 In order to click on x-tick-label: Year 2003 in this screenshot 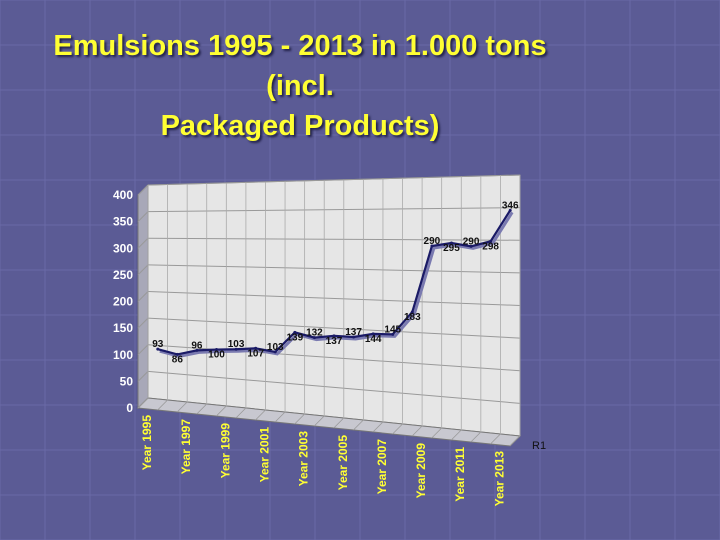, I will do `click(304, 459)`.